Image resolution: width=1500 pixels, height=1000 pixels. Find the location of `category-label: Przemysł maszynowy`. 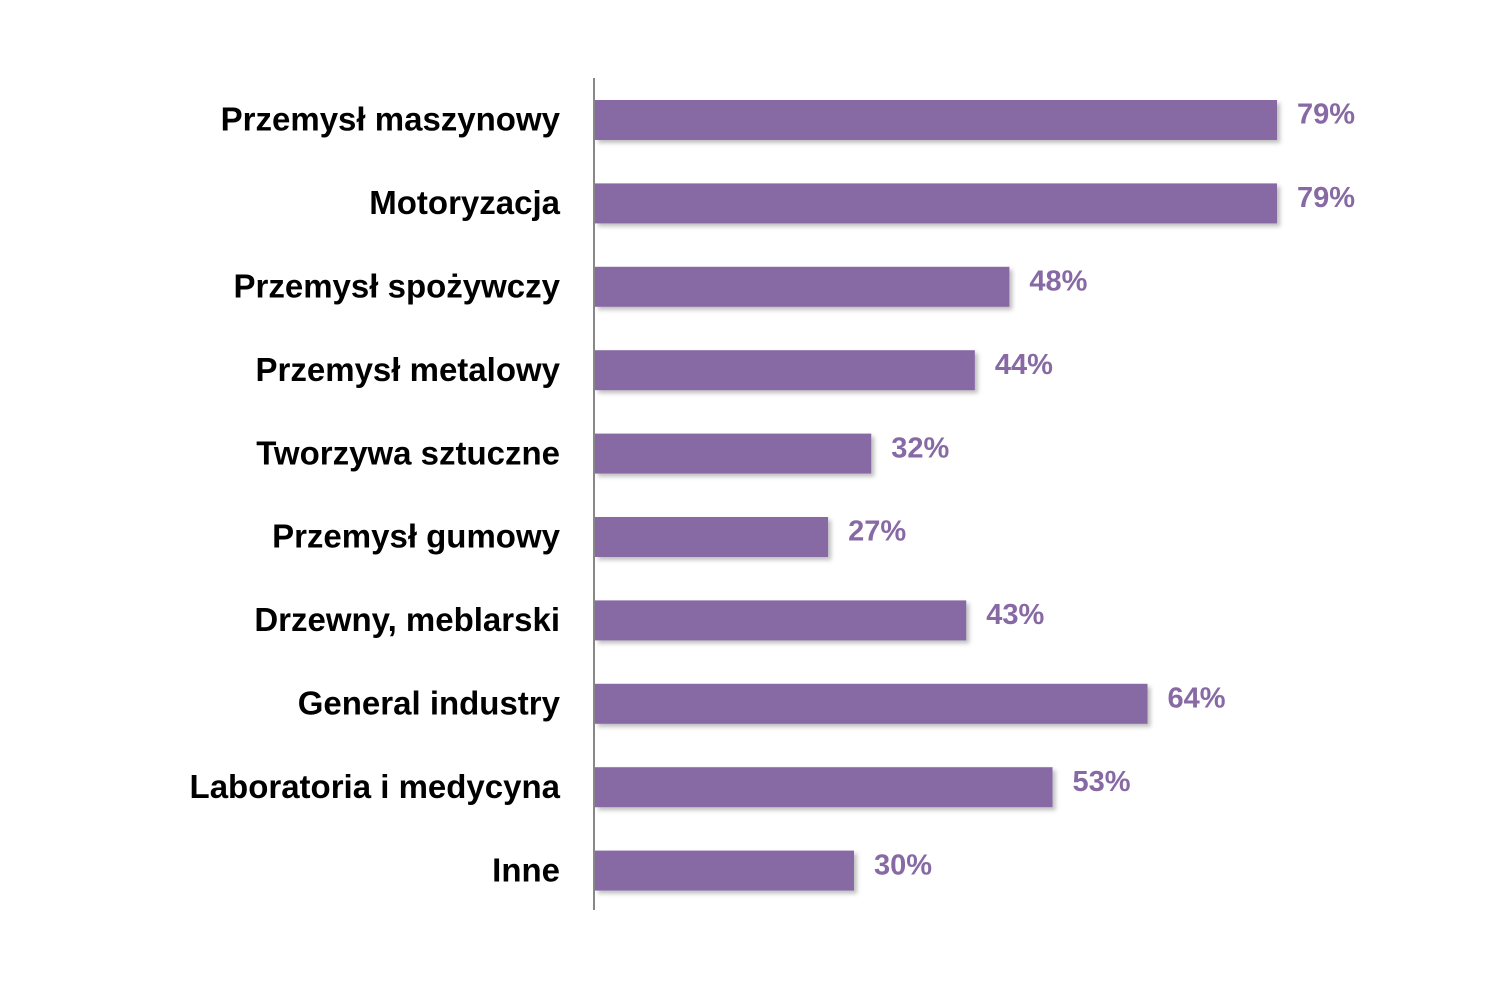

category-label: Przemysł maszynowy is located at coordinates (391, 119).